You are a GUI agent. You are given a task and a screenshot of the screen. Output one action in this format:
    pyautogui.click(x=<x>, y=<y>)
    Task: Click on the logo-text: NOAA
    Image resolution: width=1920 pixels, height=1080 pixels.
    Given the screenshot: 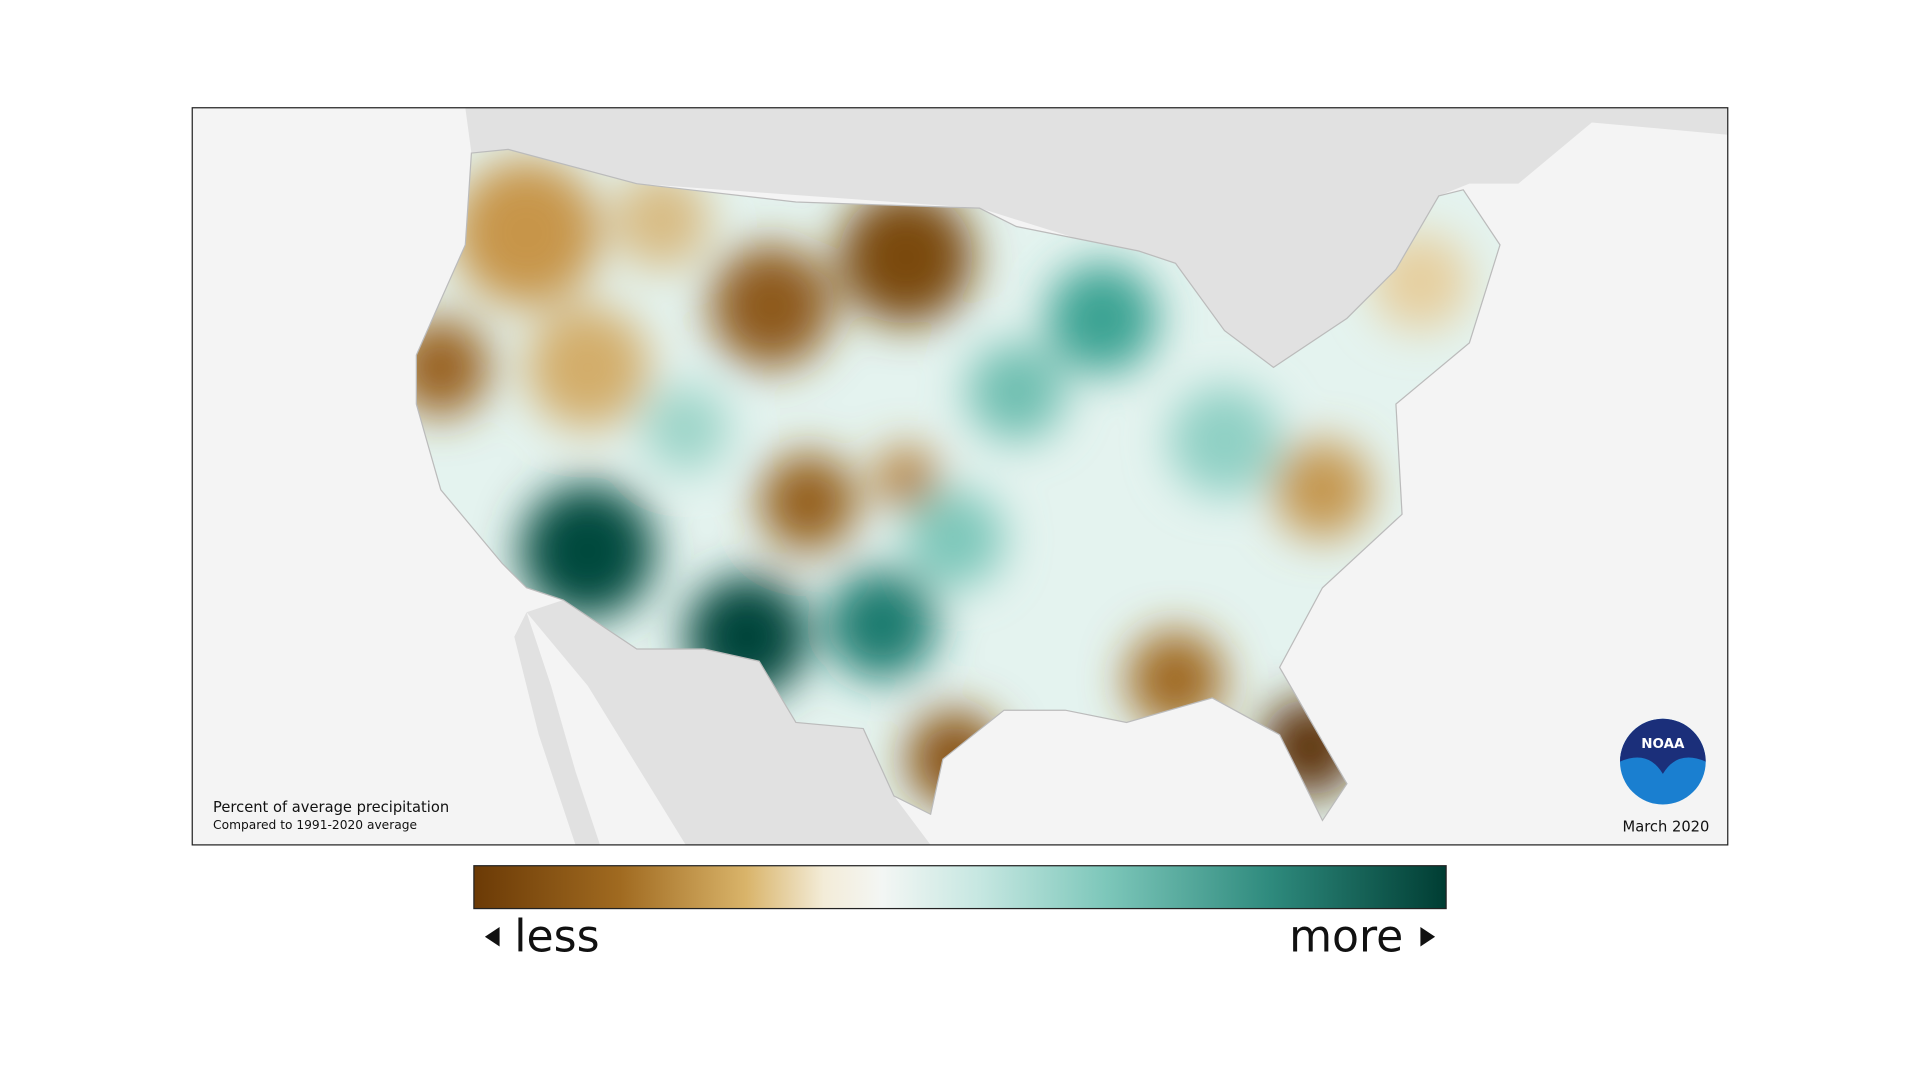 What is the action you would take?
    pyautogui.click(x=1663, y=744)
    